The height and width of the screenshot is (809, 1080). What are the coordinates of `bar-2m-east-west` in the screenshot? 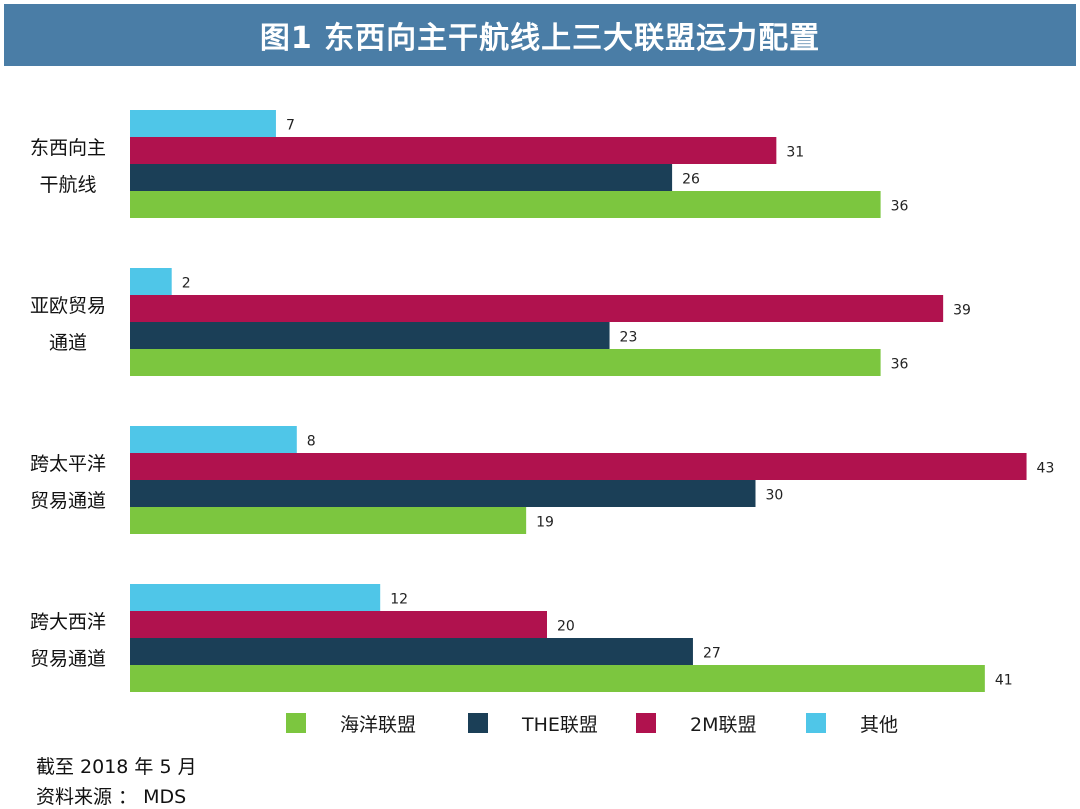 It's located at (453, 150).